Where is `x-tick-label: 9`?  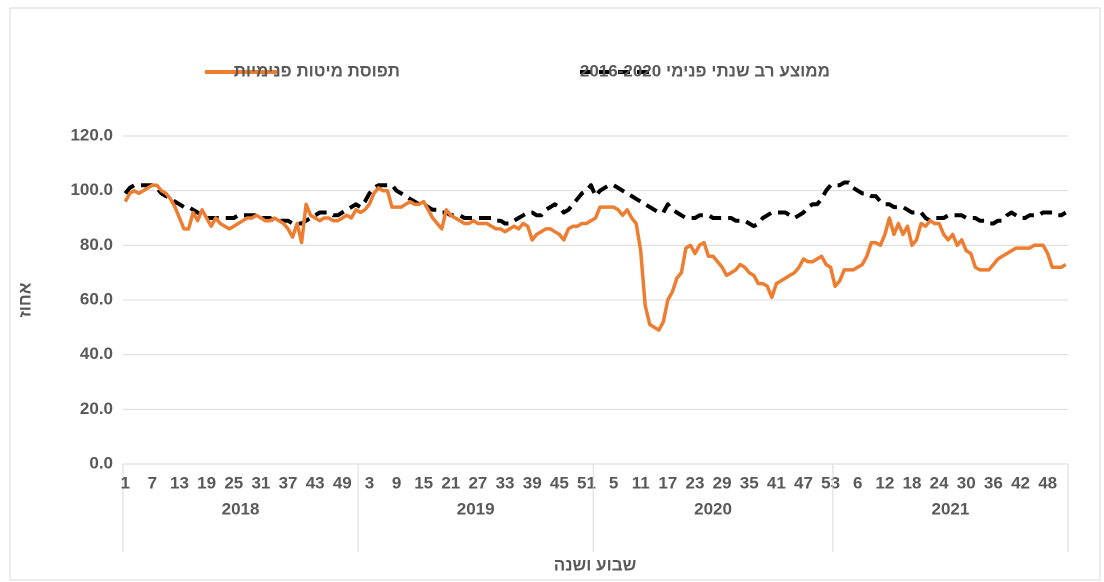
x-tick-label: 9 is located at coordinates (396, 482).